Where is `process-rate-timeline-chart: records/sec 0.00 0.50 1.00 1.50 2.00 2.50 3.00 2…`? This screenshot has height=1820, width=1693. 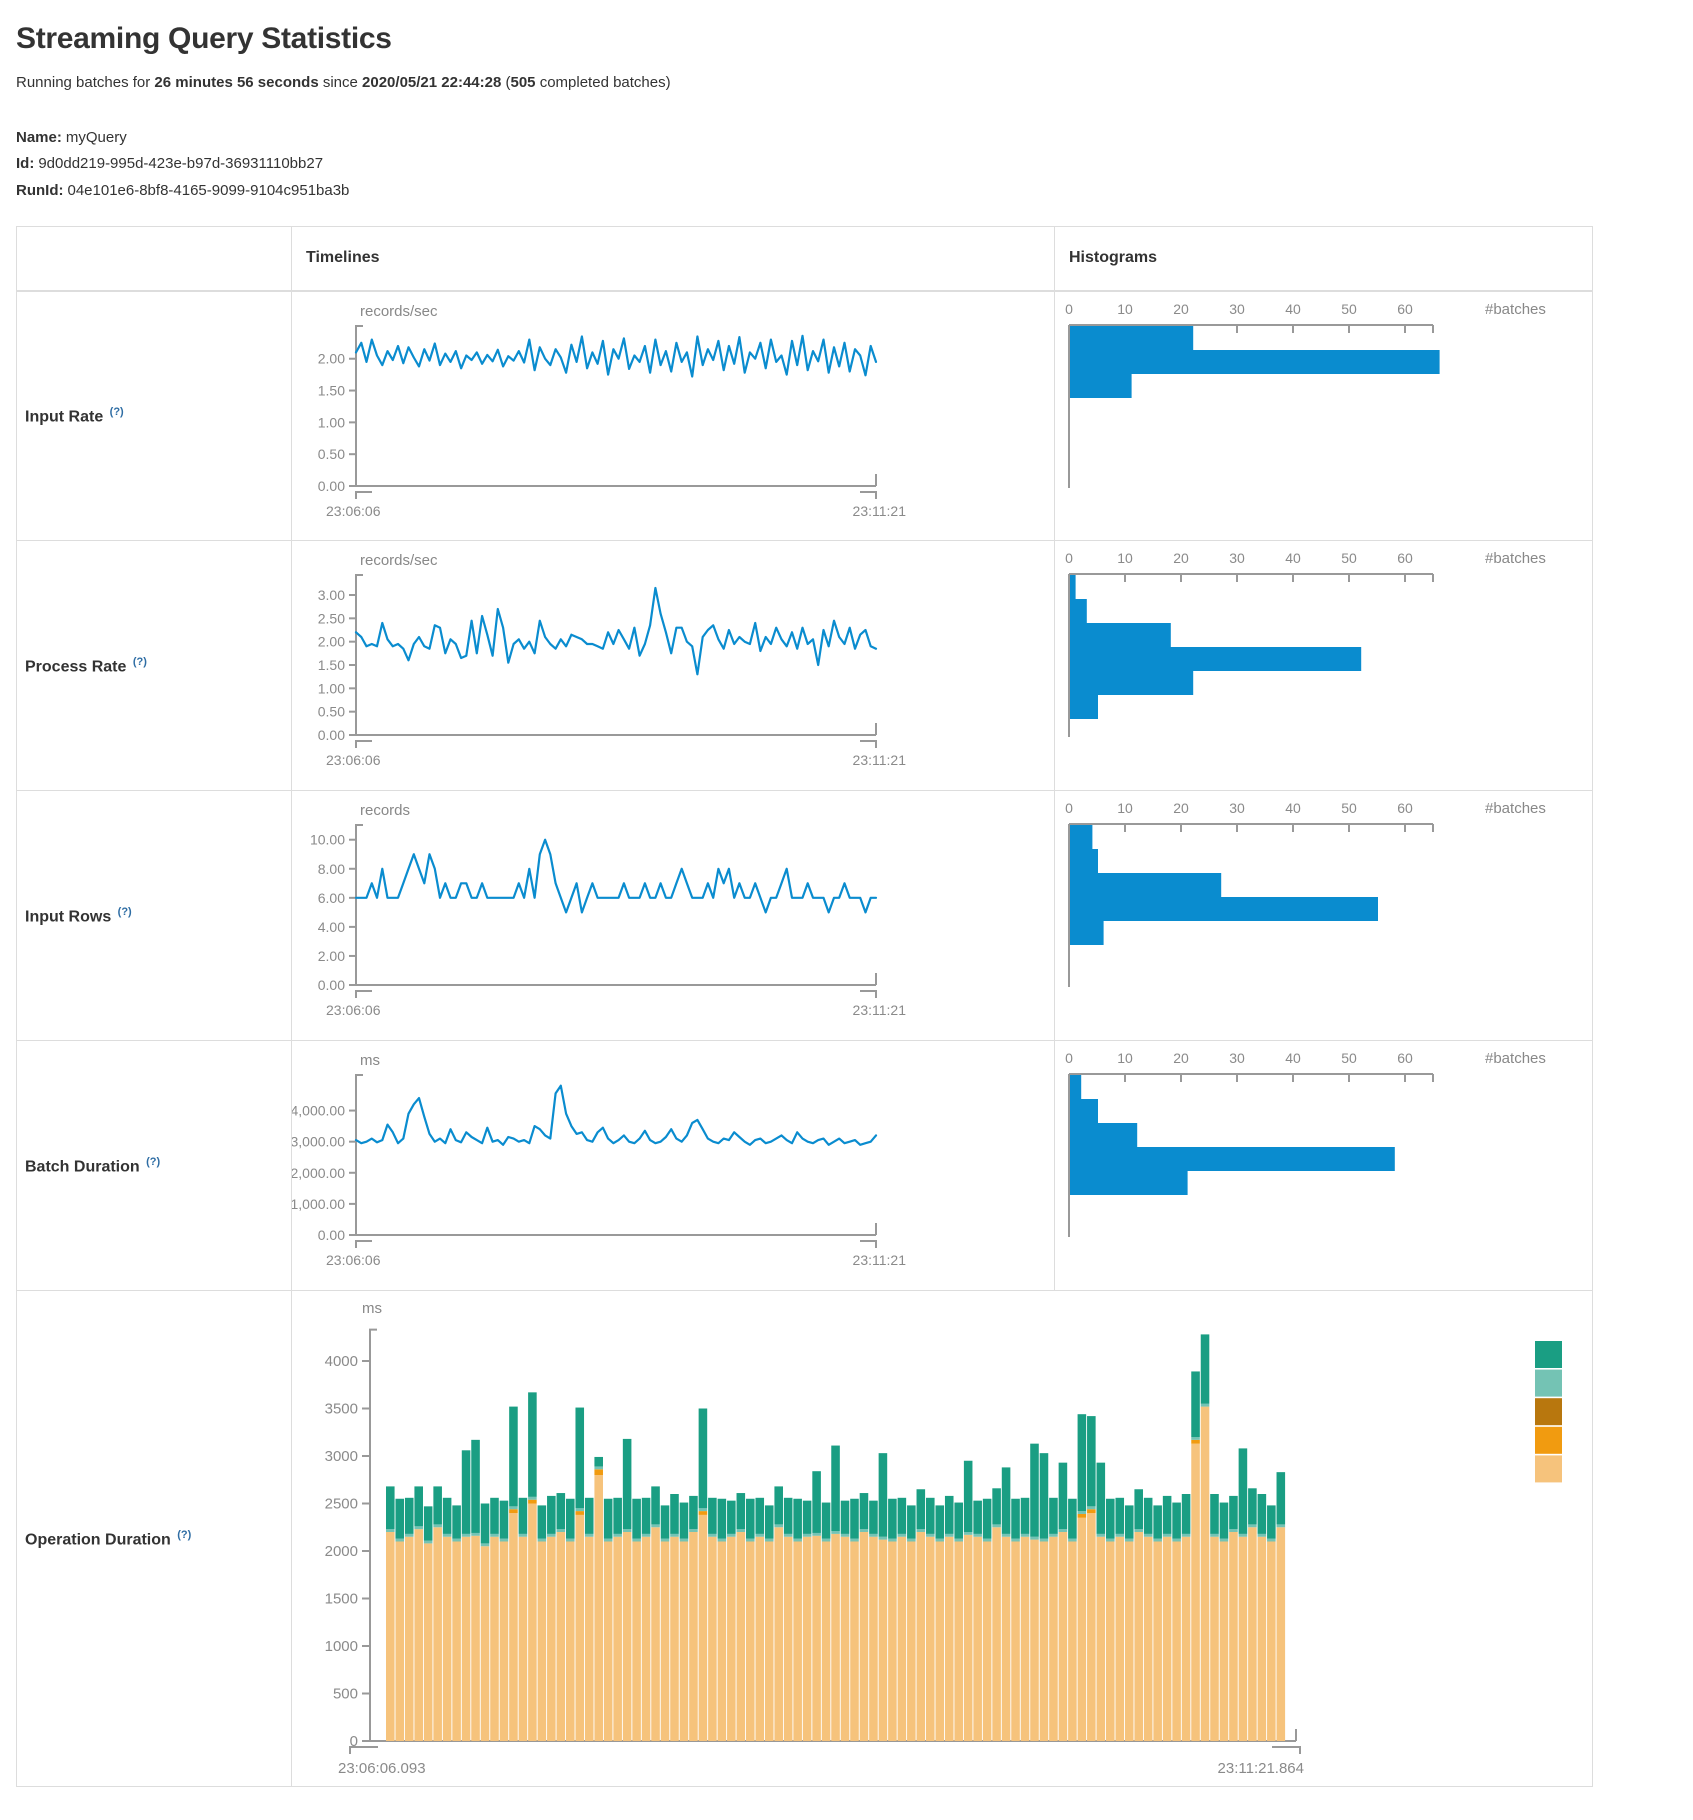
process-rate-timeline-chart: records/sec 0.00 0.50 1.00 1.50 2.00 2.50 3.00 2… is located at coordinates (612, 660).